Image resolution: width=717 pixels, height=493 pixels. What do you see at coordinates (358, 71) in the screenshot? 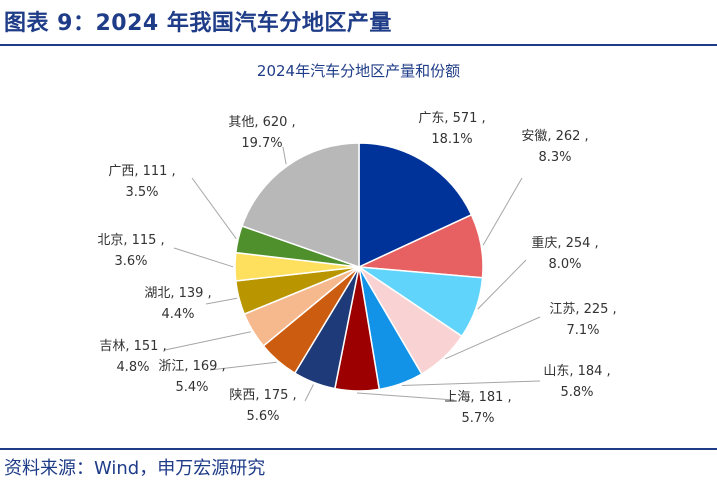
I see `chart-title: 2024年汽车分地区产量和份额` at bounding box center [358, 71].